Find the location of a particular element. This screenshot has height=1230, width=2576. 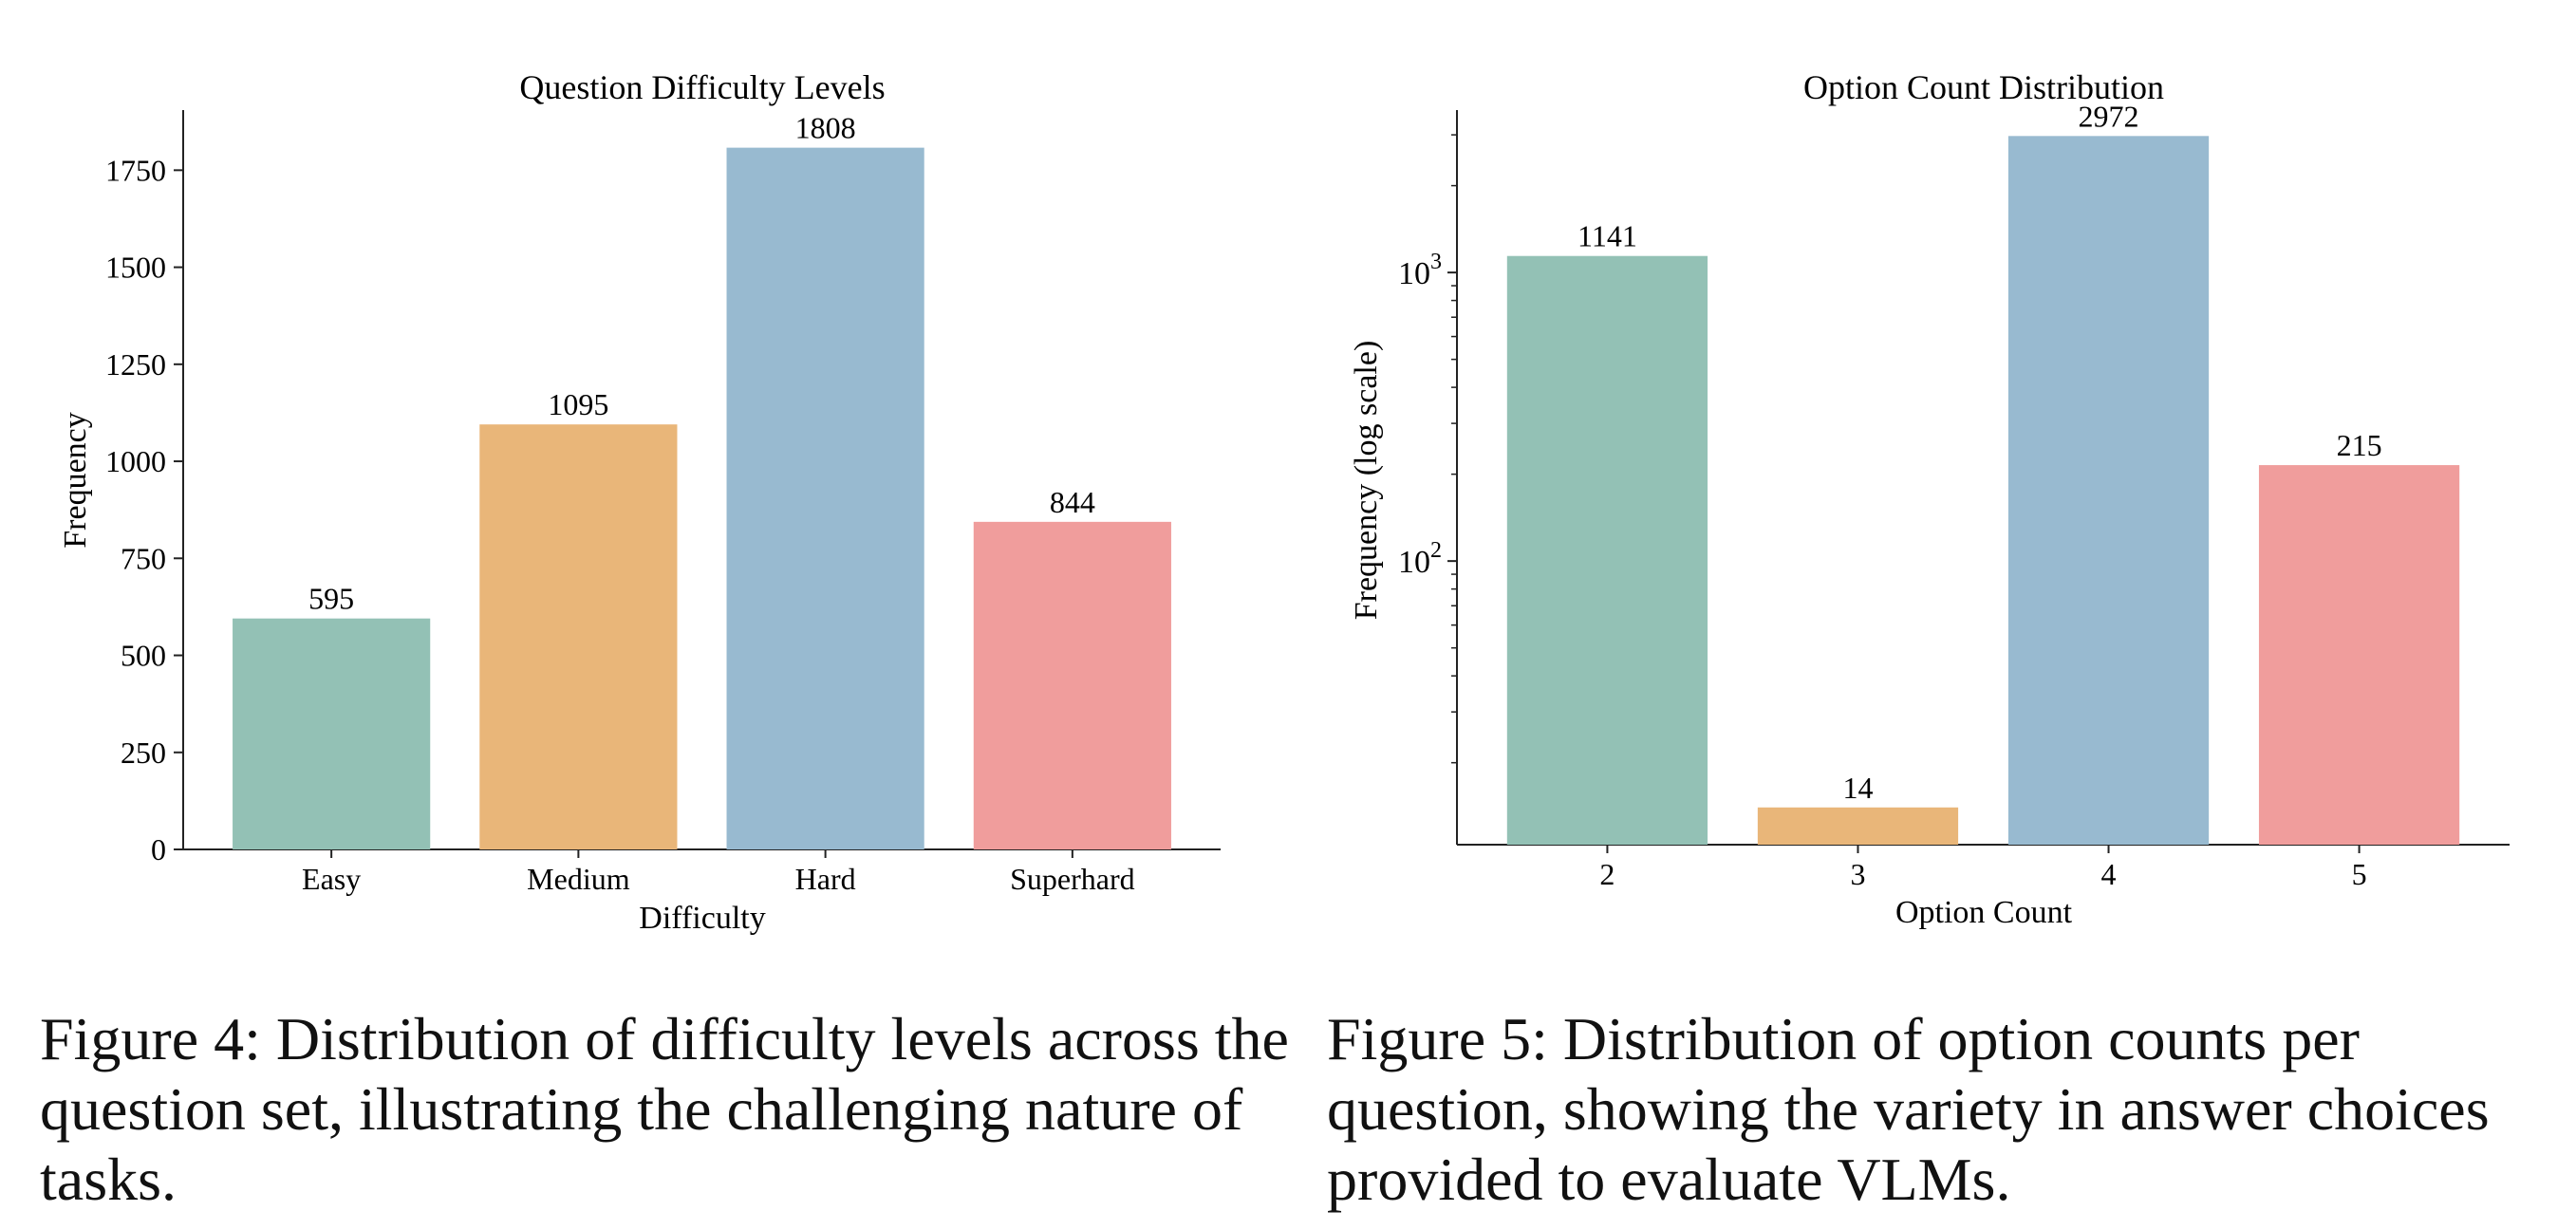

x-tick-label: 2 is located at coordinates (1607, 874).